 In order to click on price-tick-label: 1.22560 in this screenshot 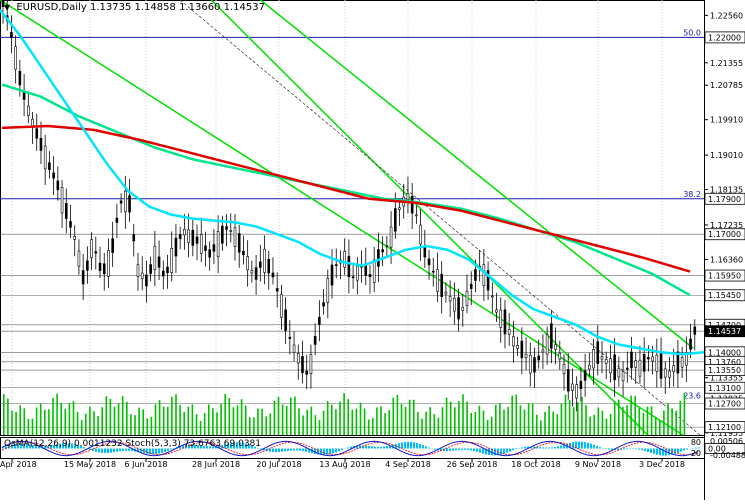, I will do `click(726, 15)`.